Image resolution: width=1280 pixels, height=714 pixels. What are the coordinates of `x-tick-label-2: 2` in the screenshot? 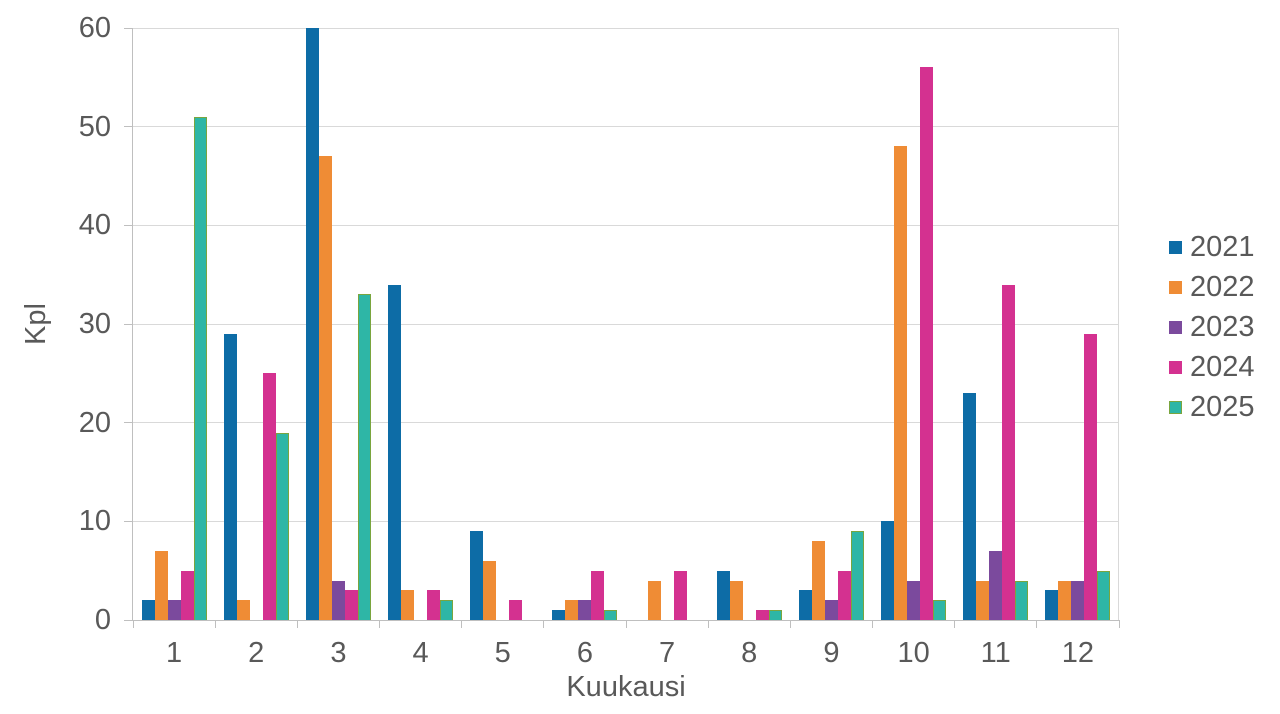 It's located at (256, 653).